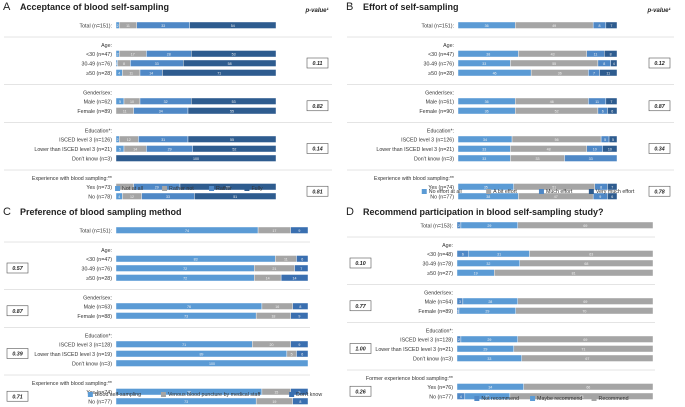  I want to click on panel-b-title: Effort of self-sampling, so click(411, 7).